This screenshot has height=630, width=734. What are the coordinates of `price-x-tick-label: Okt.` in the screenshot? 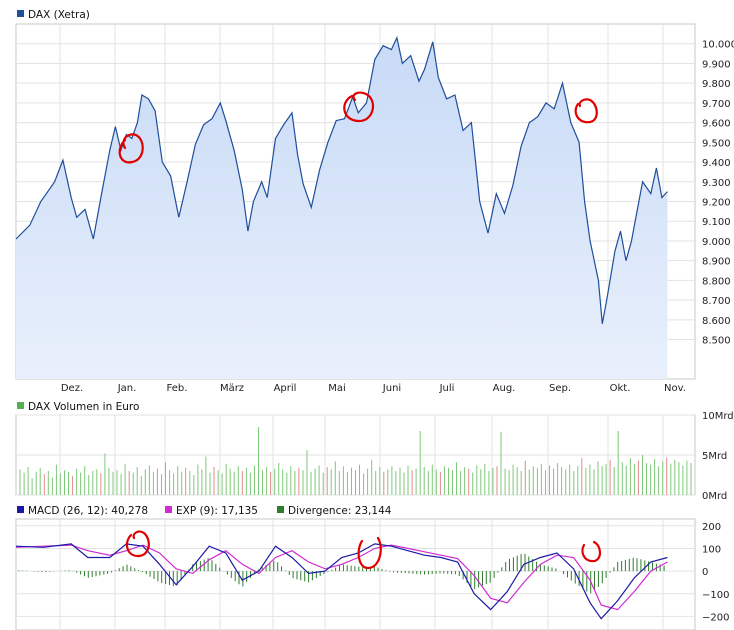 It's located at (620, 388).